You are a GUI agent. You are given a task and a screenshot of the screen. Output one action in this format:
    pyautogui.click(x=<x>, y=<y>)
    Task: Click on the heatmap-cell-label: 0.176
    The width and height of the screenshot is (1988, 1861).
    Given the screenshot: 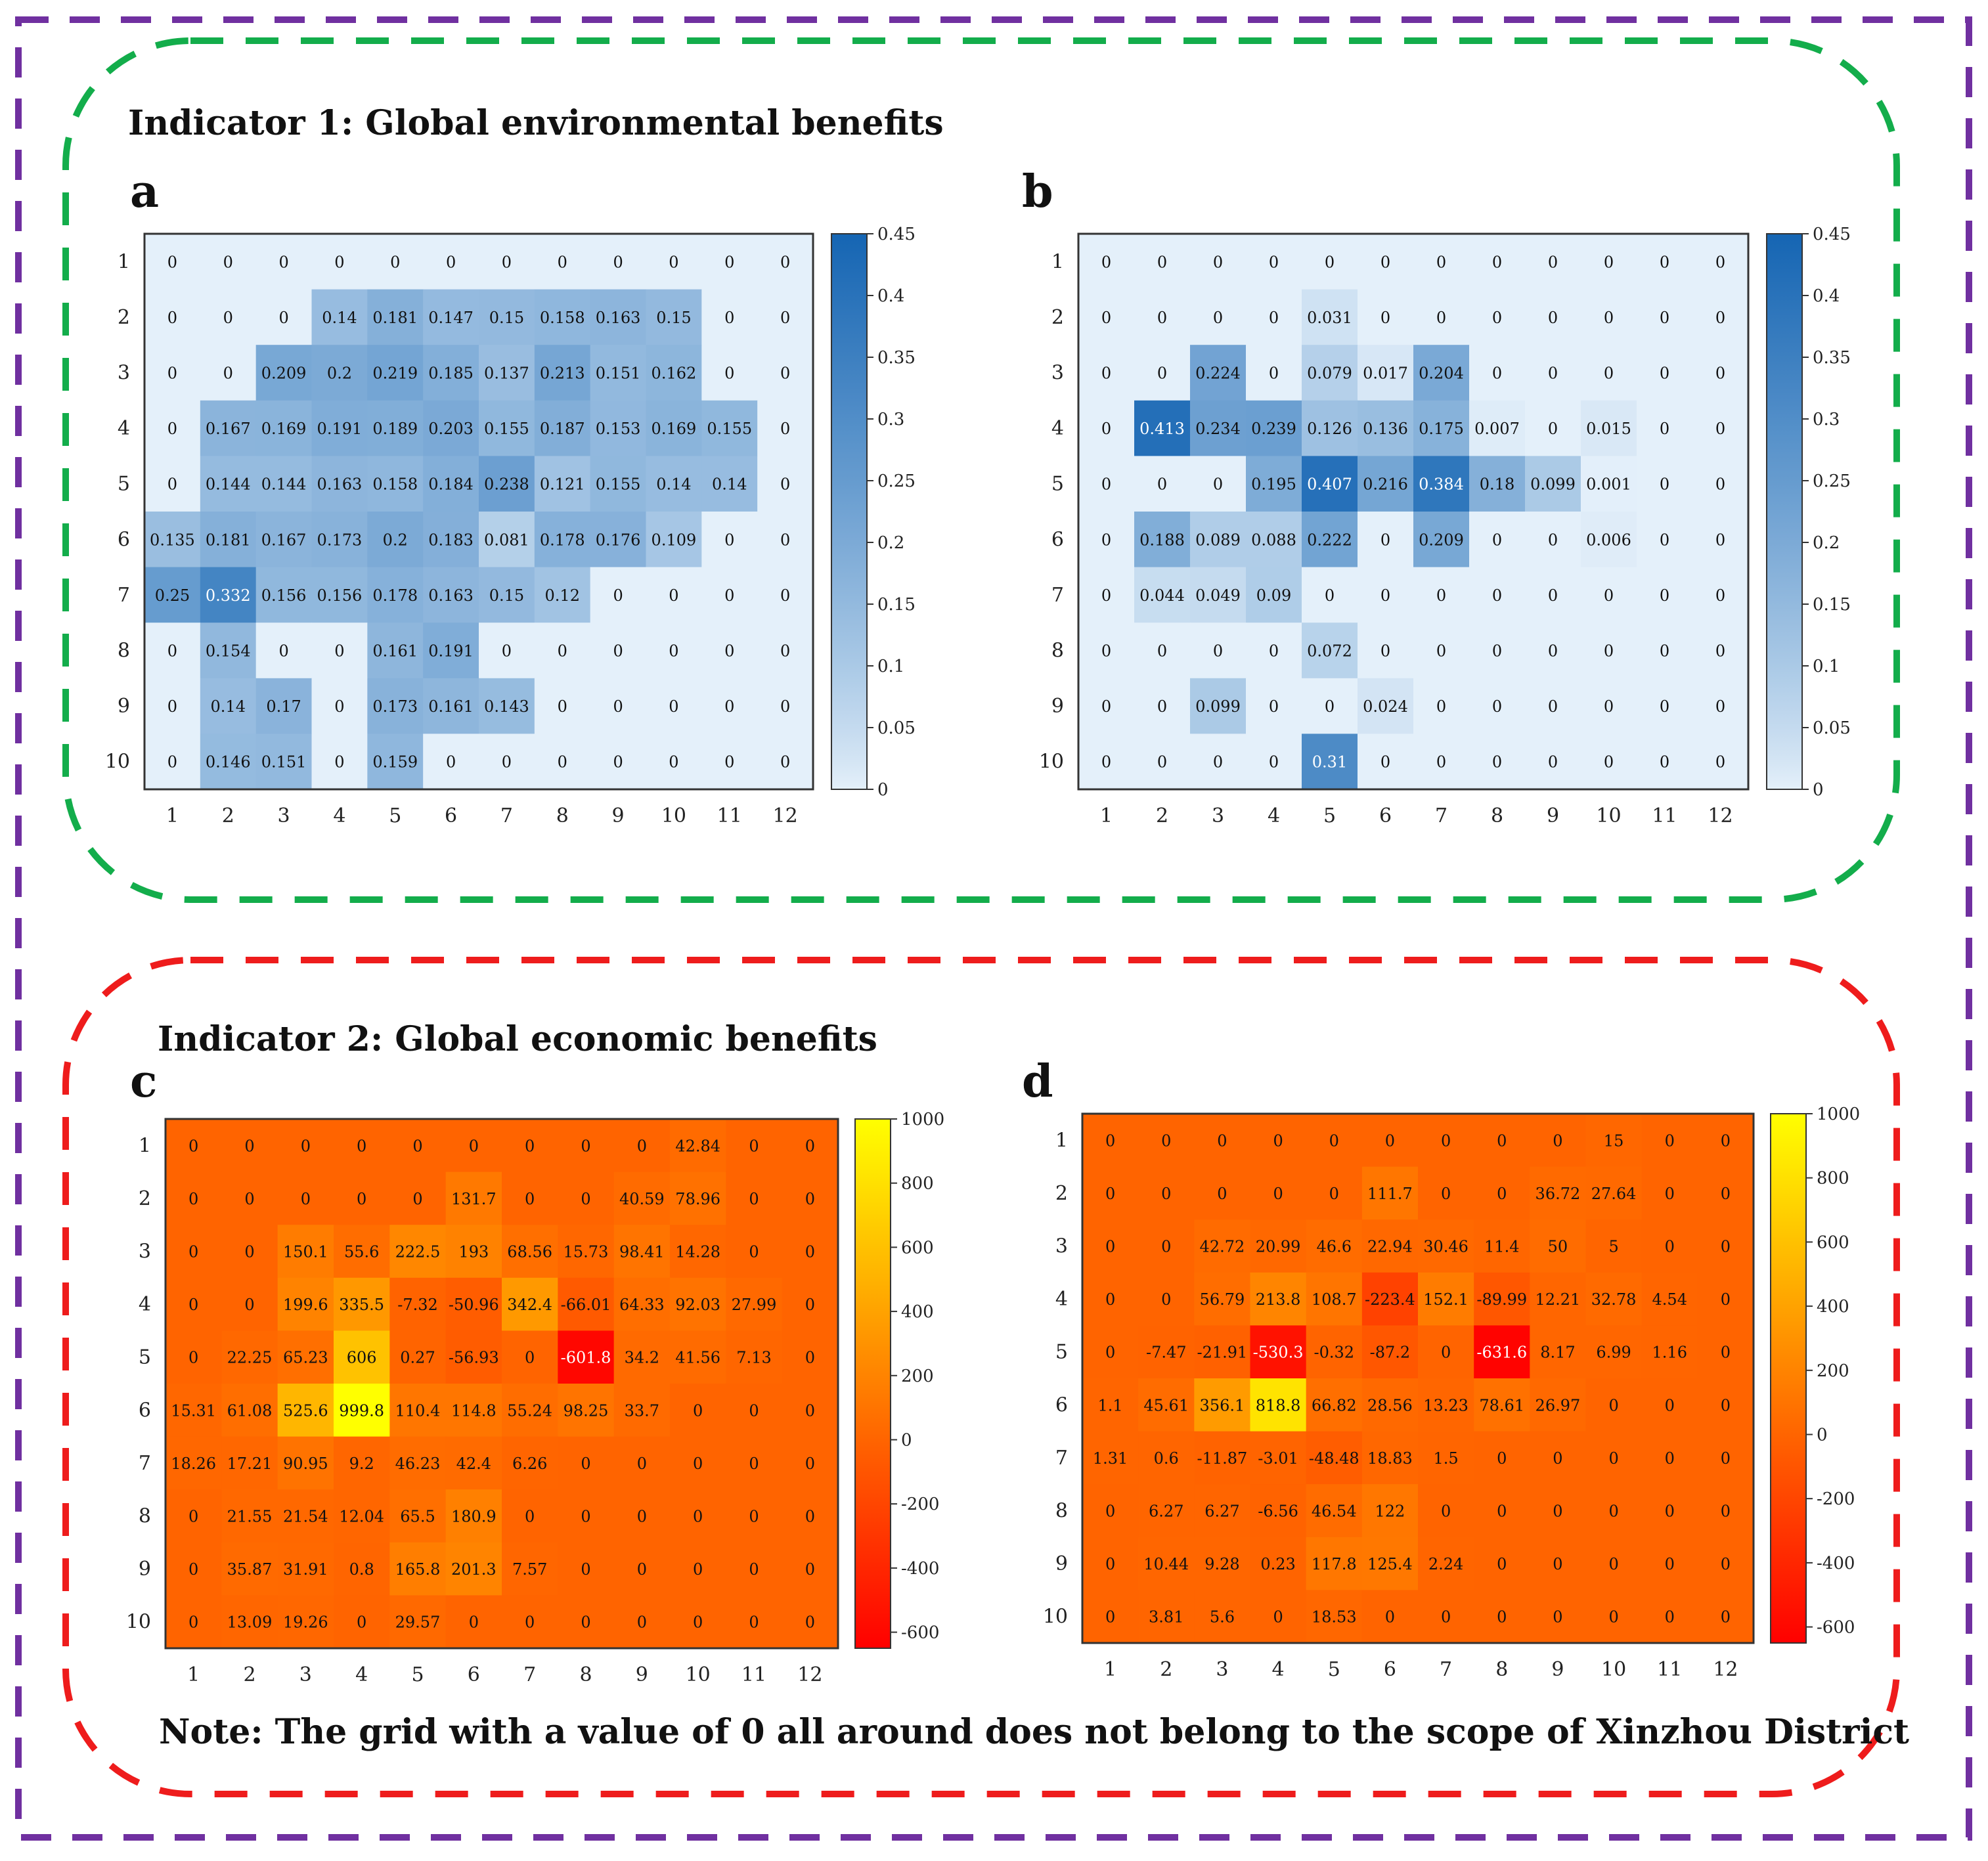 What is the action you would take?
    pyautogui.click(x=618, y=540)
    